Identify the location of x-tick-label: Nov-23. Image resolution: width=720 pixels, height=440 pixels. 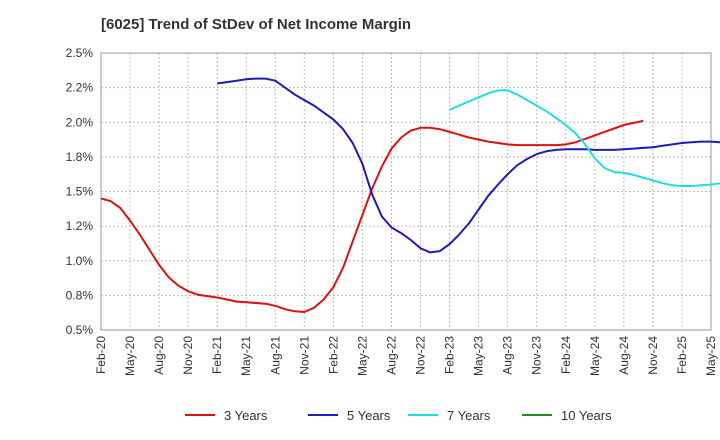
(537, 355).